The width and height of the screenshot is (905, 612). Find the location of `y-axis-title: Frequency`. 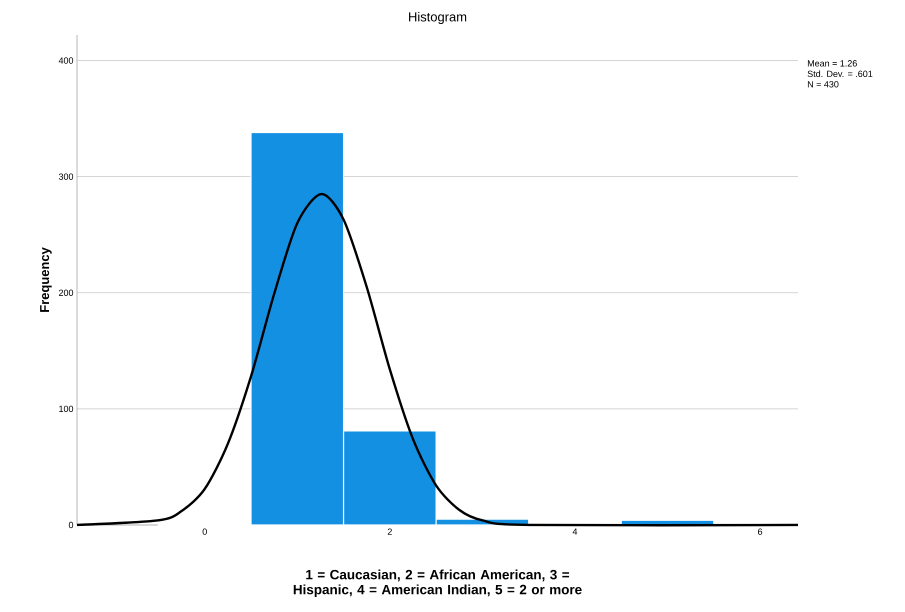

y-axis-title: Frequency is located at coordinates (46, 279).